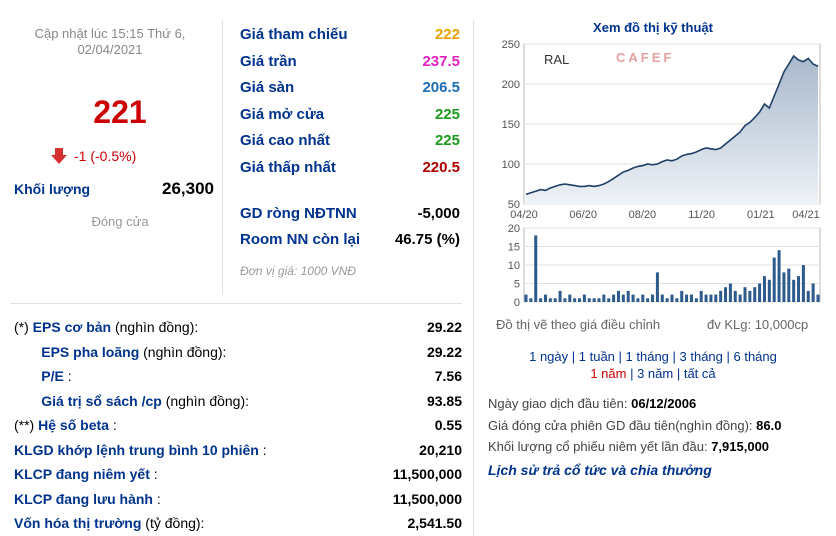 The height and width of the screenshot is (536, 836). Describe the element at coordinates (427, 239) in the screenshot. I see `foreign-value: 46.75 (%)` at that location.